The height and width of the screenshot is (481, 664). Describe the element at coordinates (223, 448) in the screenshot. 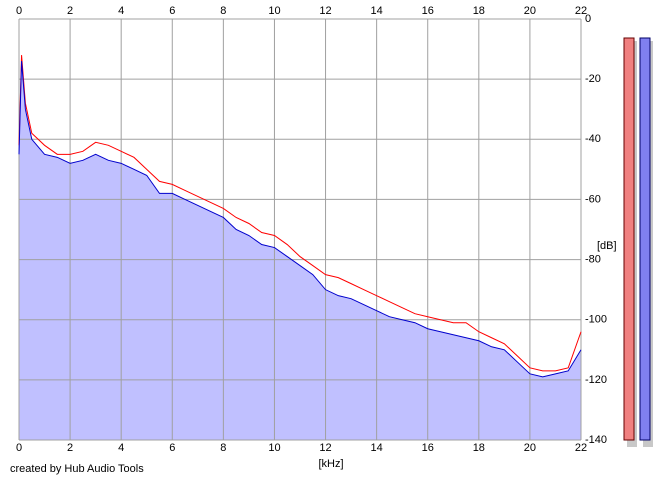

I see `x-tick-label: 8` at that location.